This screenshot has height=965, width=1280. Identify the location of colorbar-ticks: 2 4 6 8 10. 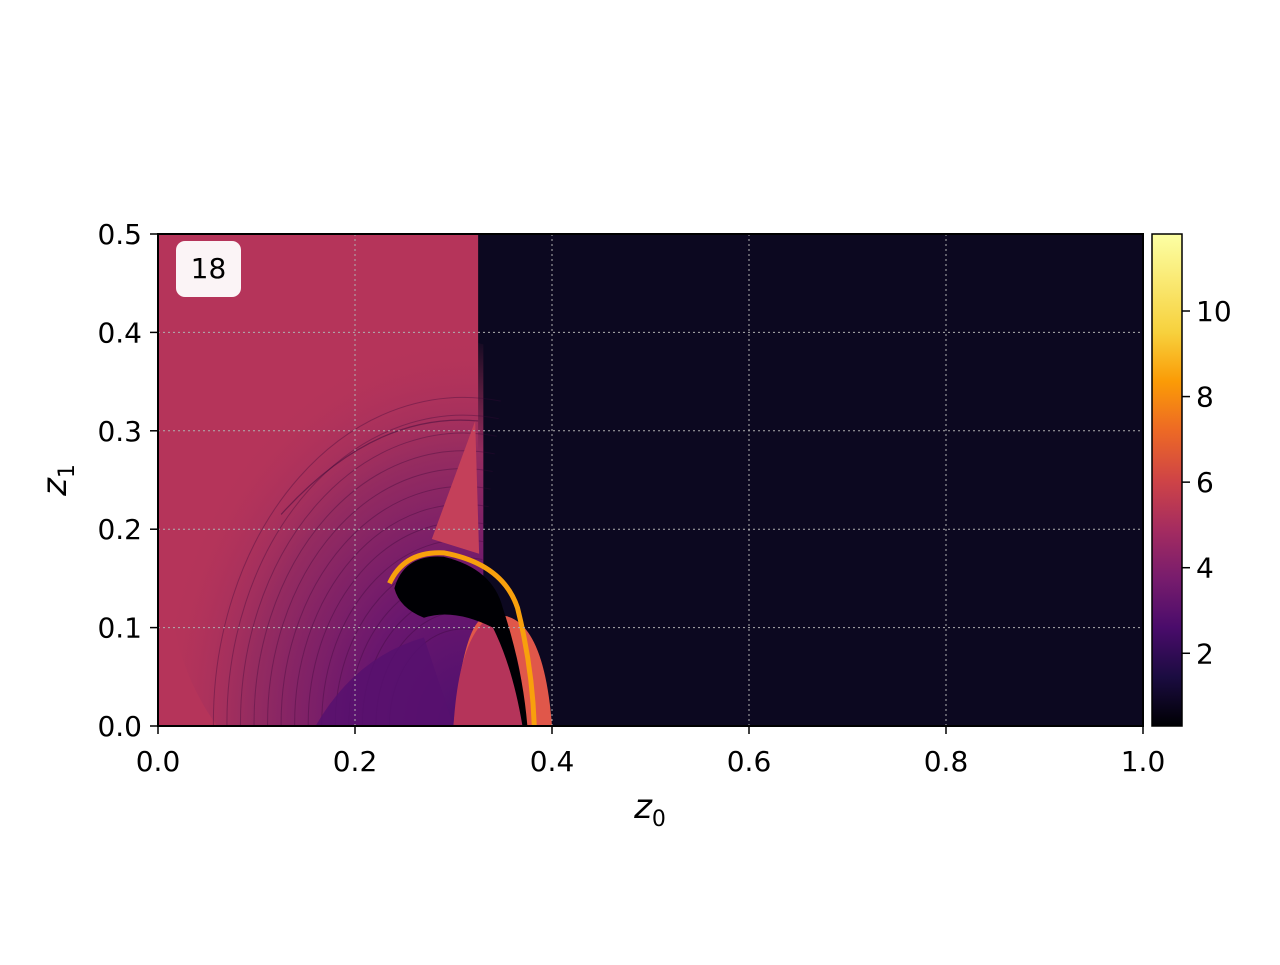
(1207, 482).